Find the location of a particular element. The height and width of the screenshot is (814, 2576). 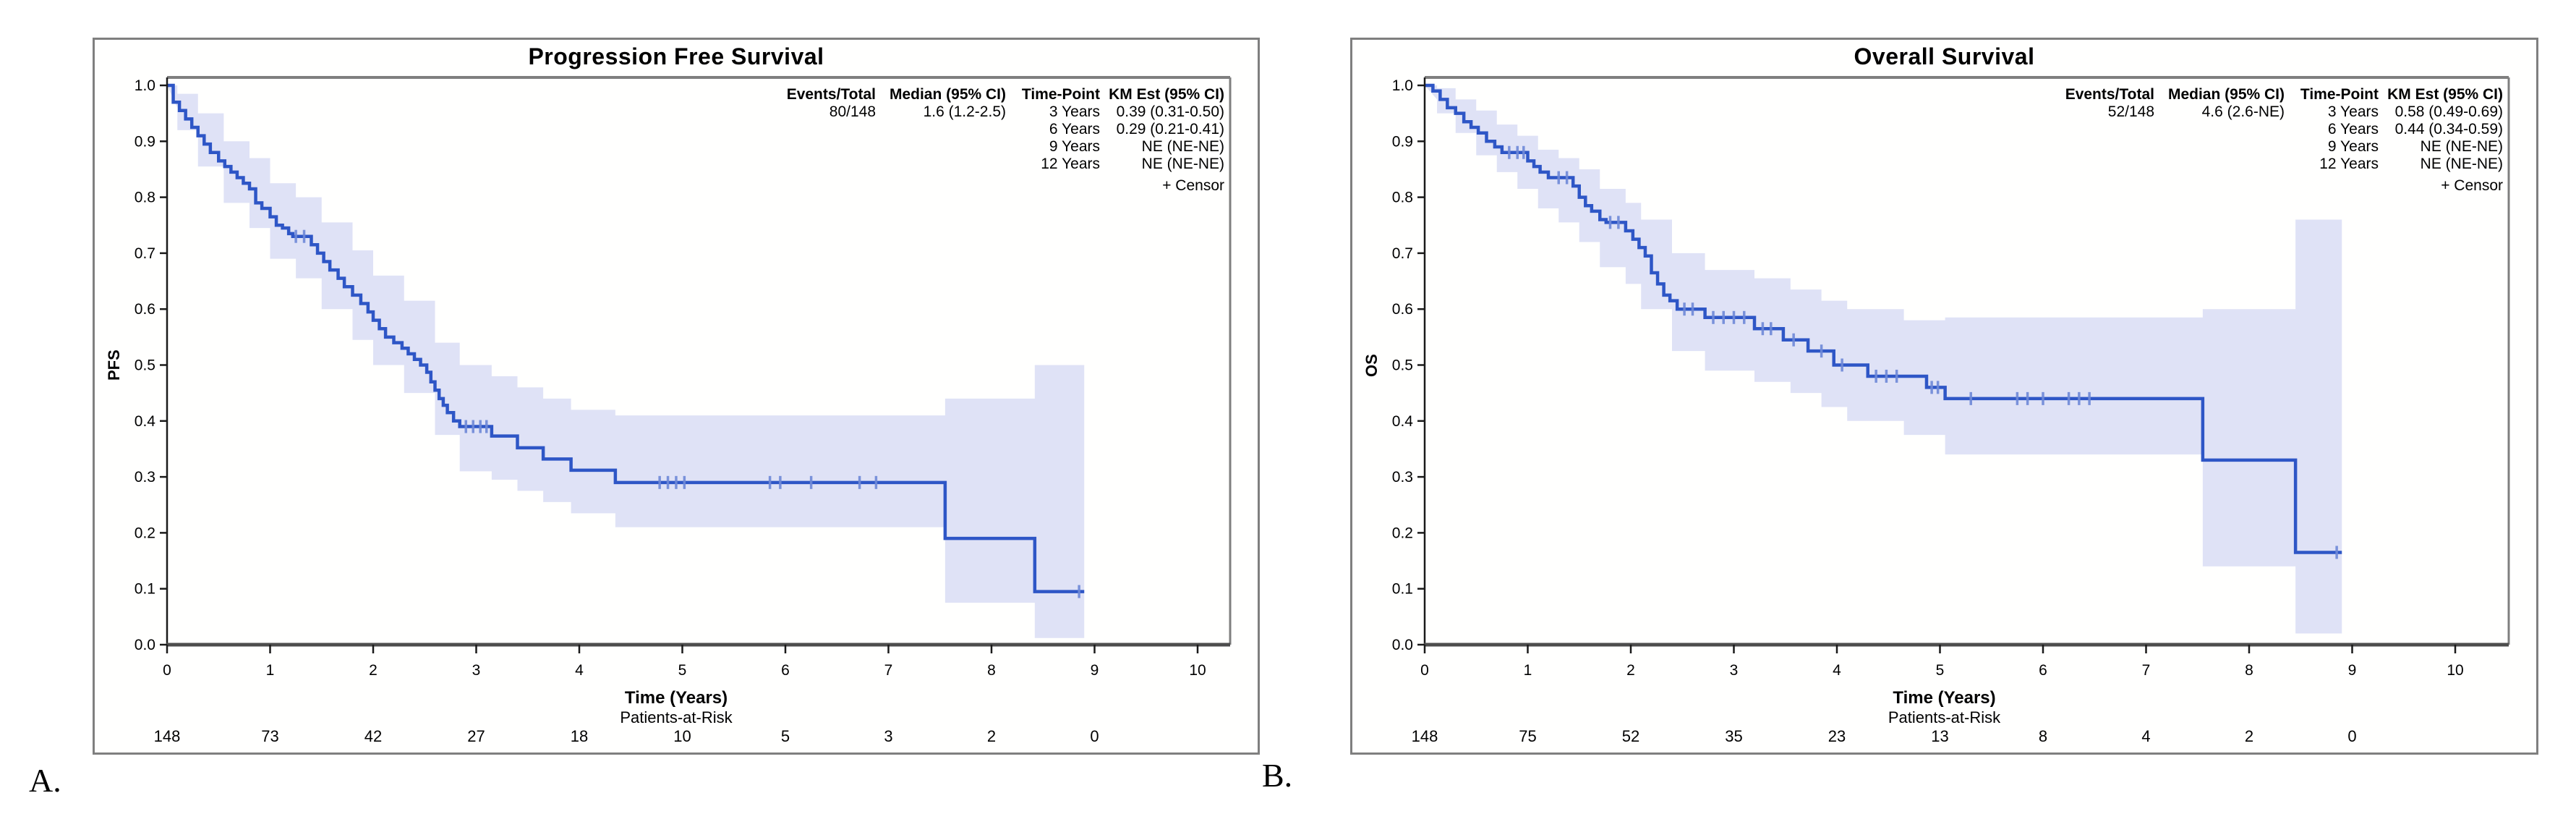

y-tick-label: 0.0 is located at coordinates (1402, 645).